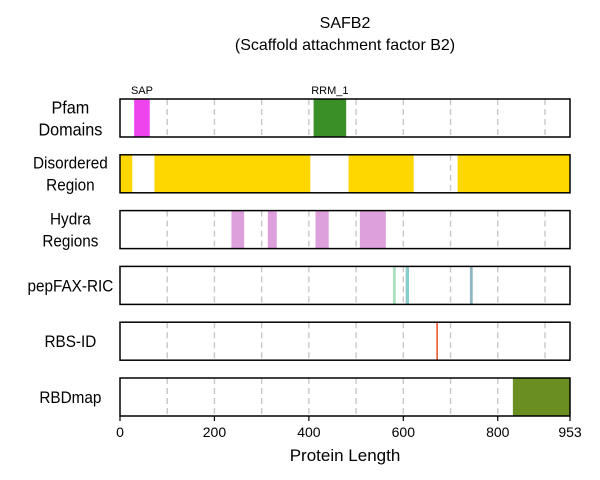  What do you see at coordinates (70, 286) in the screenshot?
I see `track-label: pepFAX-RIC` at bounding box center [70, 286].